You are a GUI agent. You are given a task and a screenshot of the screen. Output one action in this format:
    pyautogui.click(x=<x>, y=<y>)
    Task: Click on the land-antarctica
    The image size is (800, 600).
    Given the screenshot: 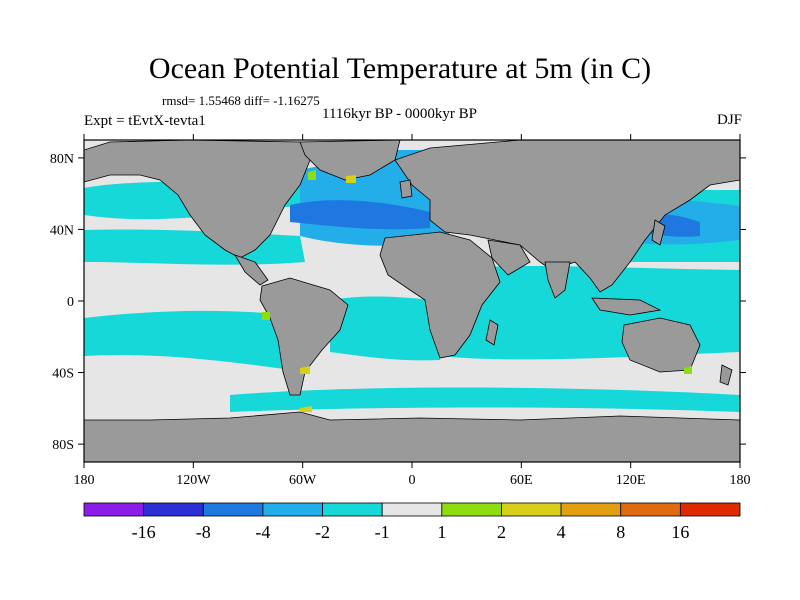 What is the action you would take?
    pyautogui.click(x=412, y=436)
    